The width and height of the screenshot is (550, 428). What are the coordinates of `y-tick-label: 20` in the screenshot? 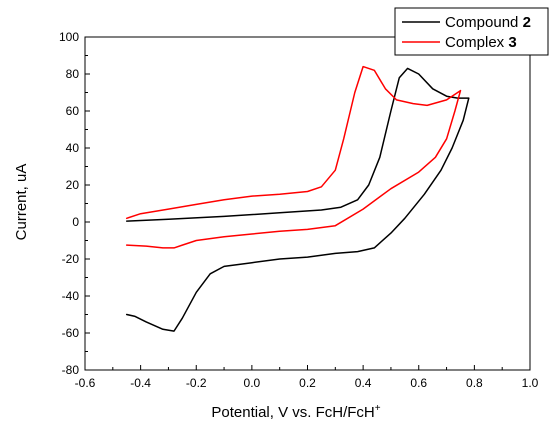 It's located at (73, 185).